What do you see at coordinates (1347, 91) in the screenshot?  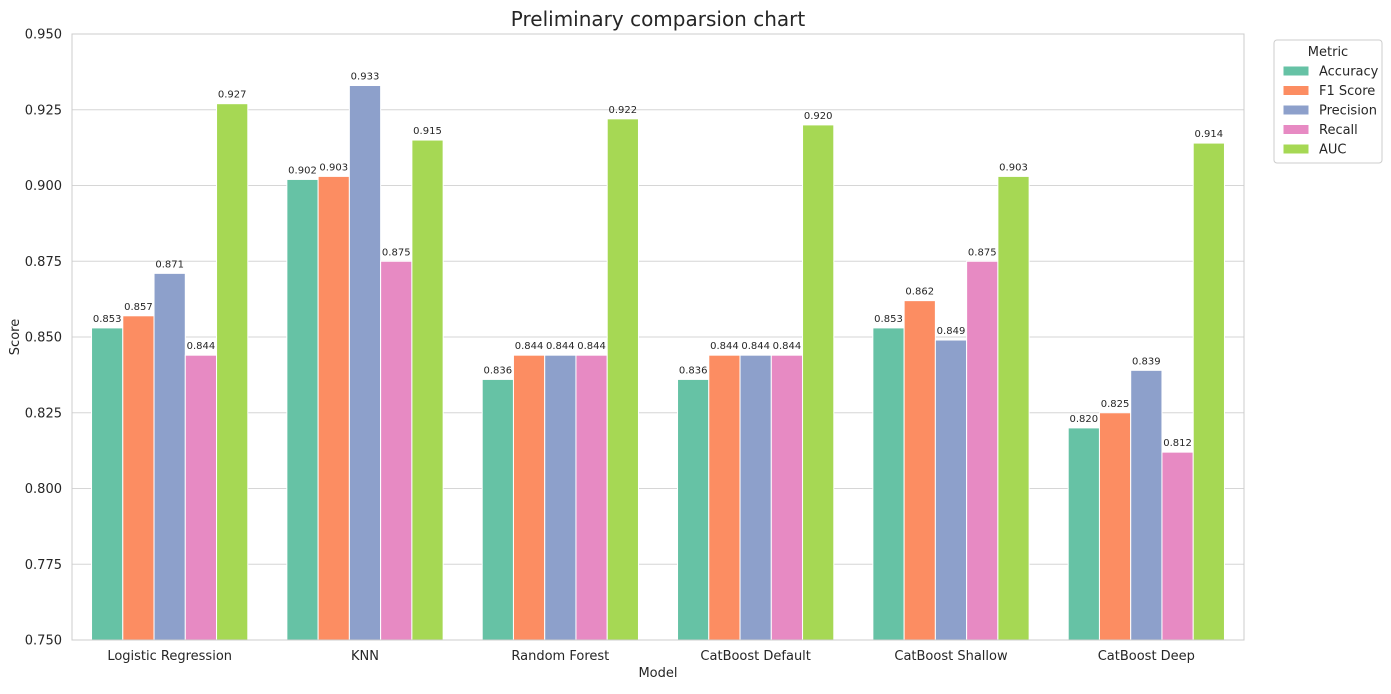 I see `legend-label: F1 Score` at bounding box center [1347, 91].